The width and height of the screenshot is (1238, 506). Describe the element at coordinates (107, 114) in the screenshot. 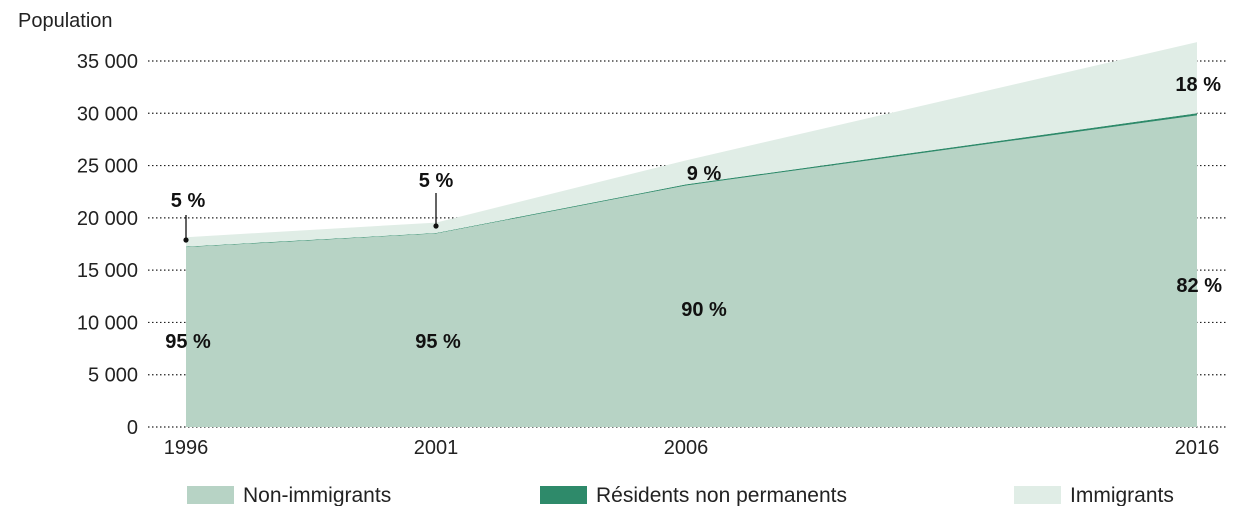

I see `y-tick-label: 30 000` at that location.